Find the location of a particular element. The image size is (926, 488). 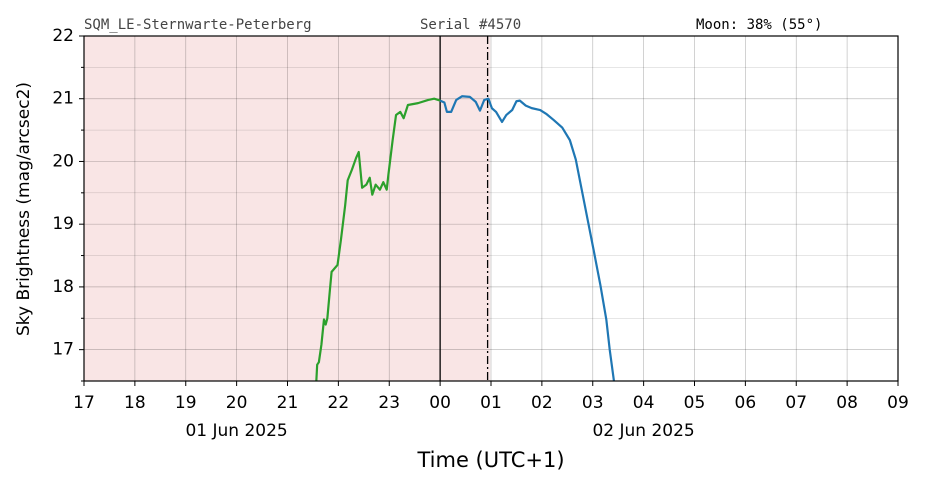

x-tick-label: 05 is located at coordinates (695, 403).